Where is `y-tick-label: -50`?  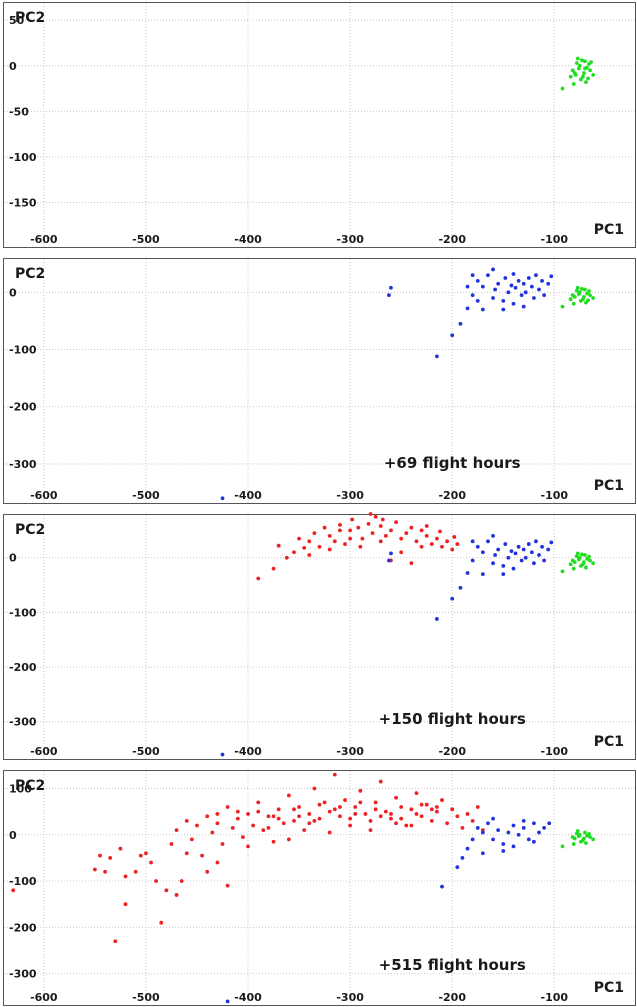
y-tick-label: -50 is located at coordinates (19, 111).